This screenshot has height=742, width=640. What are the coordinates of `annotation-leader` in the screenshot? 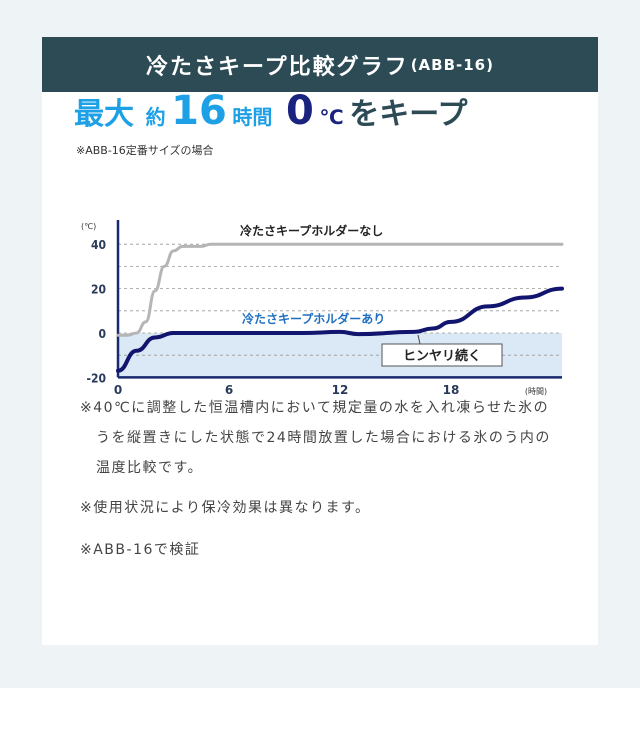 It's located at (419, 339).